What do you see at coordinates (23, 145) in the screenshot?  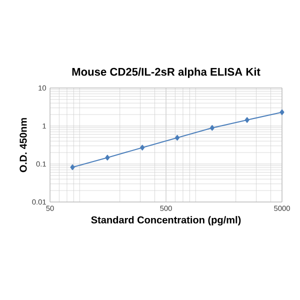 I see `y-axis-title: O.D. 450nm` at bounding box center [23, 145].